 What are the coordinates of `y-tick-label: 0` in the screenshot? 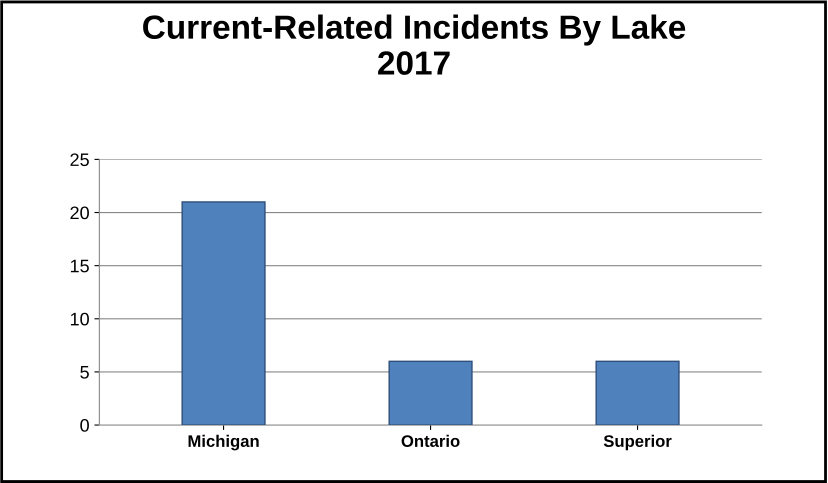 It's located at (84, 425).